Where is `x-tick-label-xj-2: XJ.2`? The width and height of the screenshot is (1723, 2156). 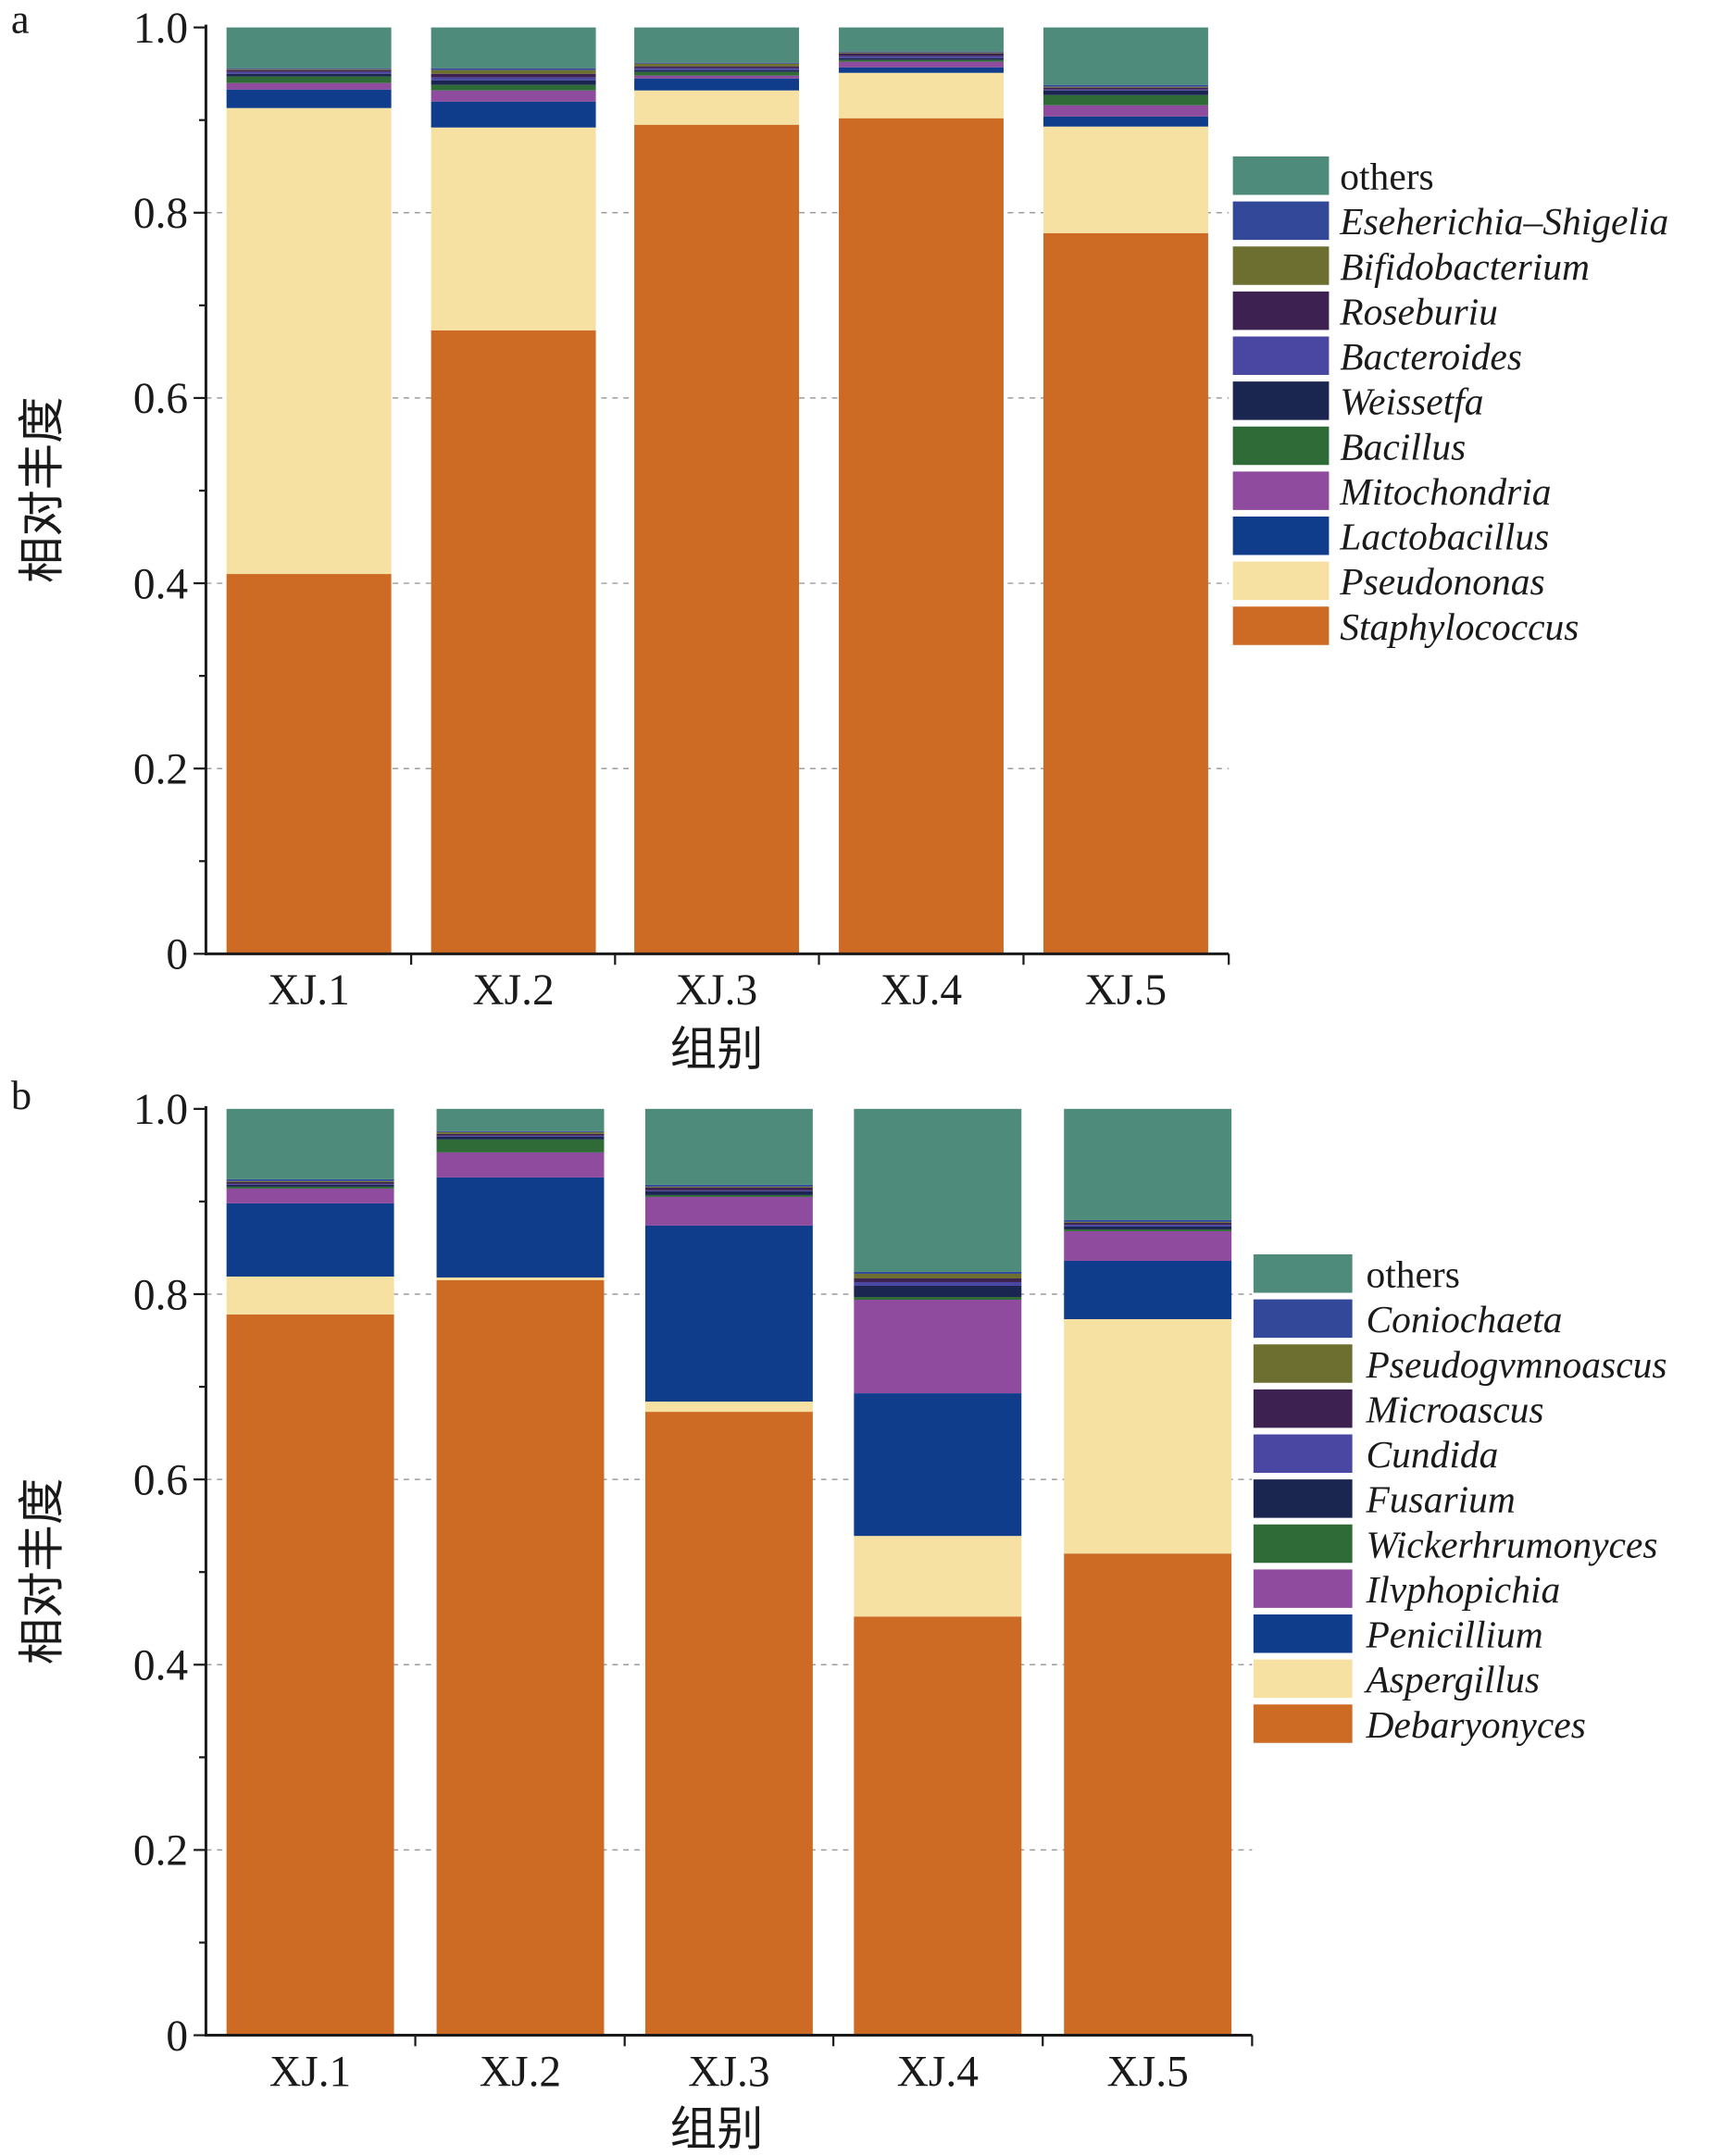 x-tick-label-xj-2: XJ.2 is located at coordinates (513, 990).